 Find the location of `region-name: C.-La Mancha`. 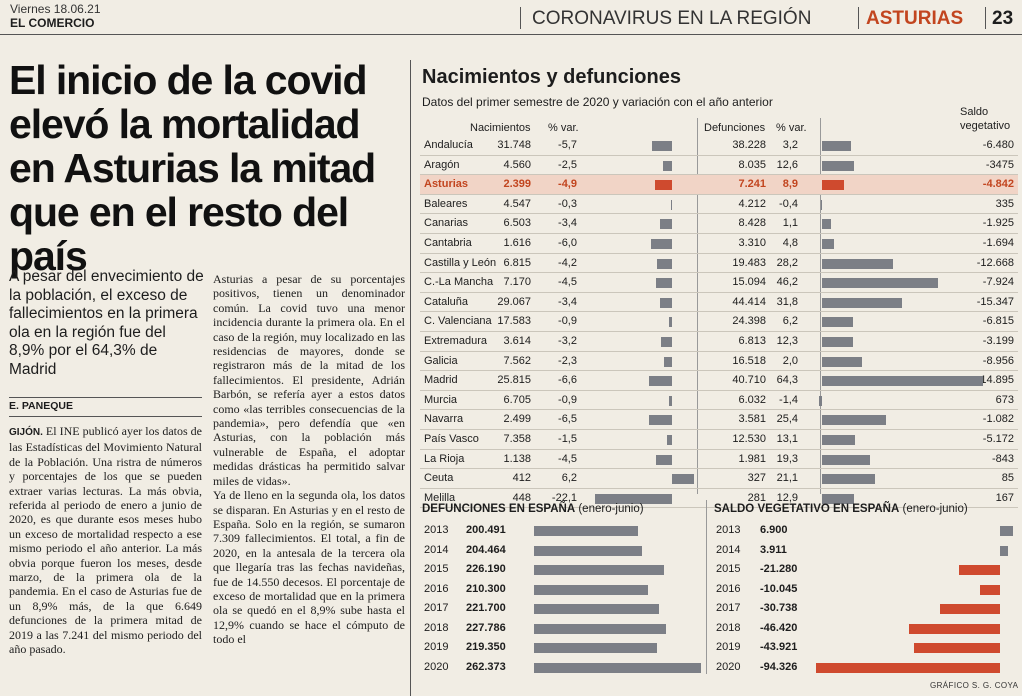

region-name: C.-La Mancha is located at coordinates (459, 282).